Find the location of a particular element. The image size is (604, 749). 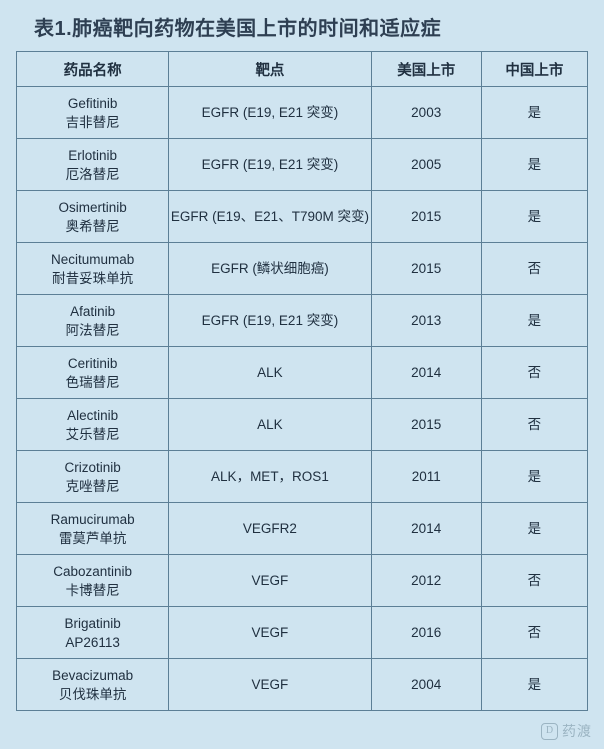

watermark-logo-icon: D is located at coordinates (549, 731).